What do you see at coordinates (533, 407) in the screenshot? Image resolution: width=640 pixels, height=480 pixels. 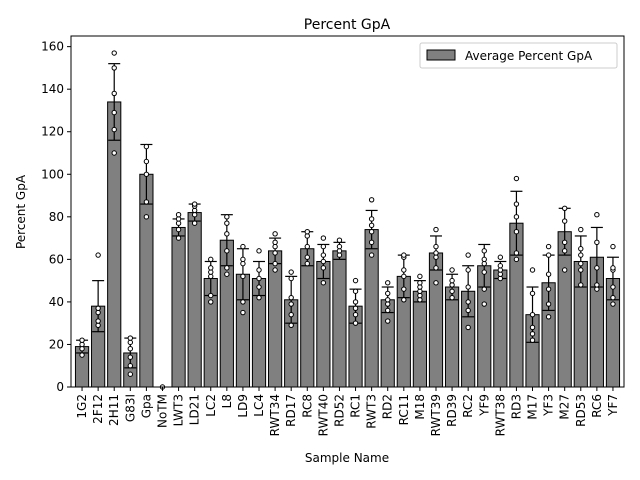 I see `x-tick-label: M17` at bounding box center [533, 407].